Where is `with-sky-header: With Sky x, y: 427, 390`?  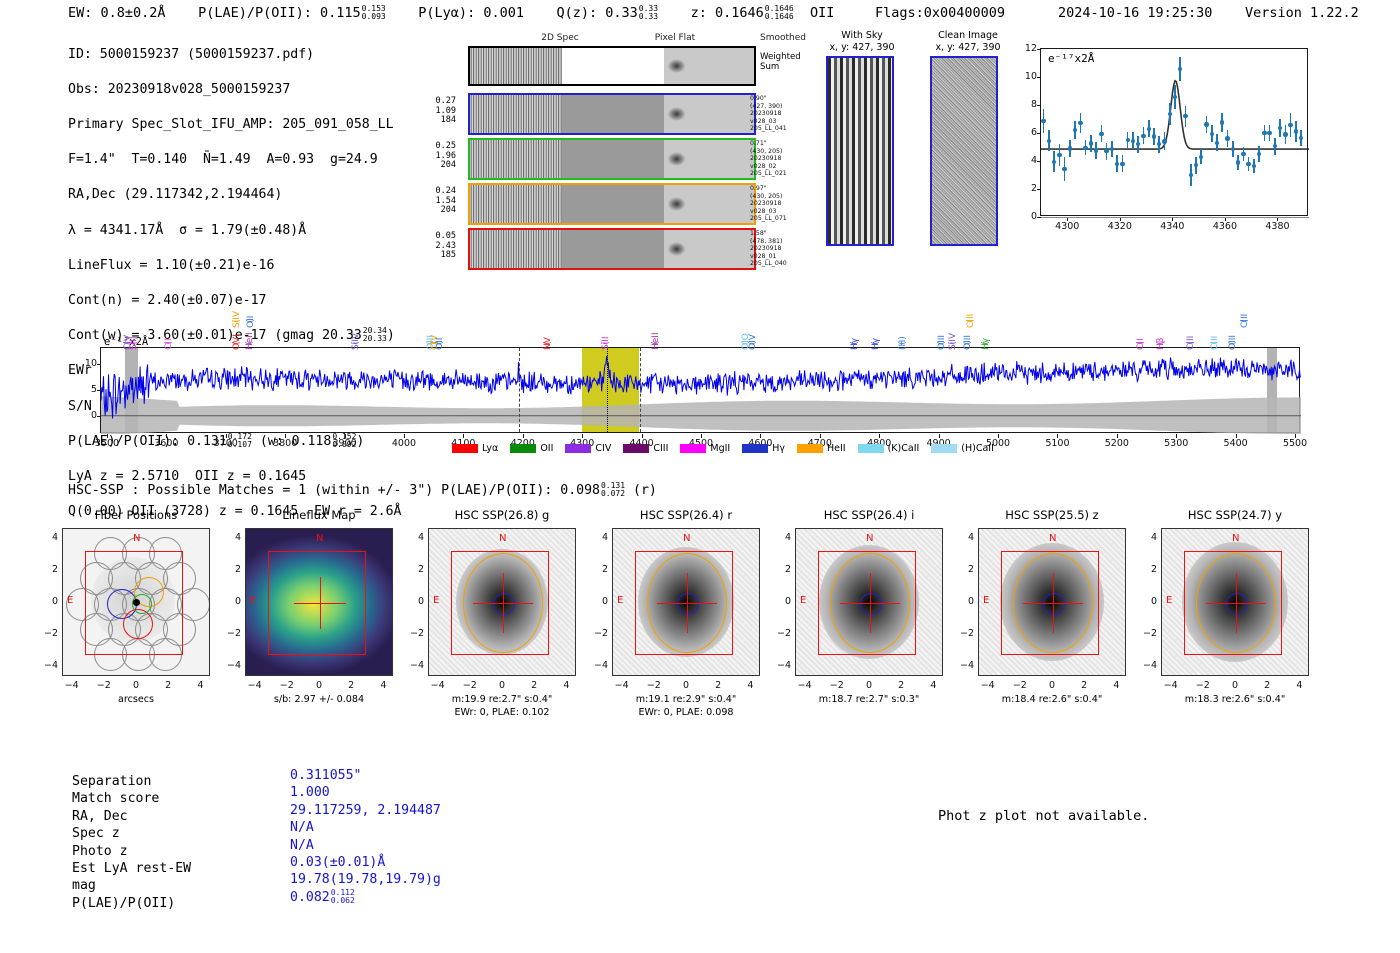 with-sky-header: With Sky x, y: 427, 390 is located at coordinates (862, 41).